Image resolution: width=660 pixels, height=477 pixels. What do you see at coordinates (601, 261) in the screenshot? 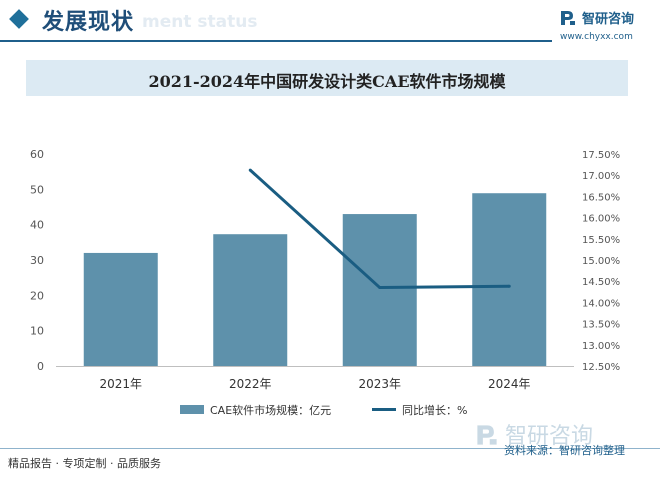
I see `y-right-tick-label: 15.00%` at bounding box center [601, 261].